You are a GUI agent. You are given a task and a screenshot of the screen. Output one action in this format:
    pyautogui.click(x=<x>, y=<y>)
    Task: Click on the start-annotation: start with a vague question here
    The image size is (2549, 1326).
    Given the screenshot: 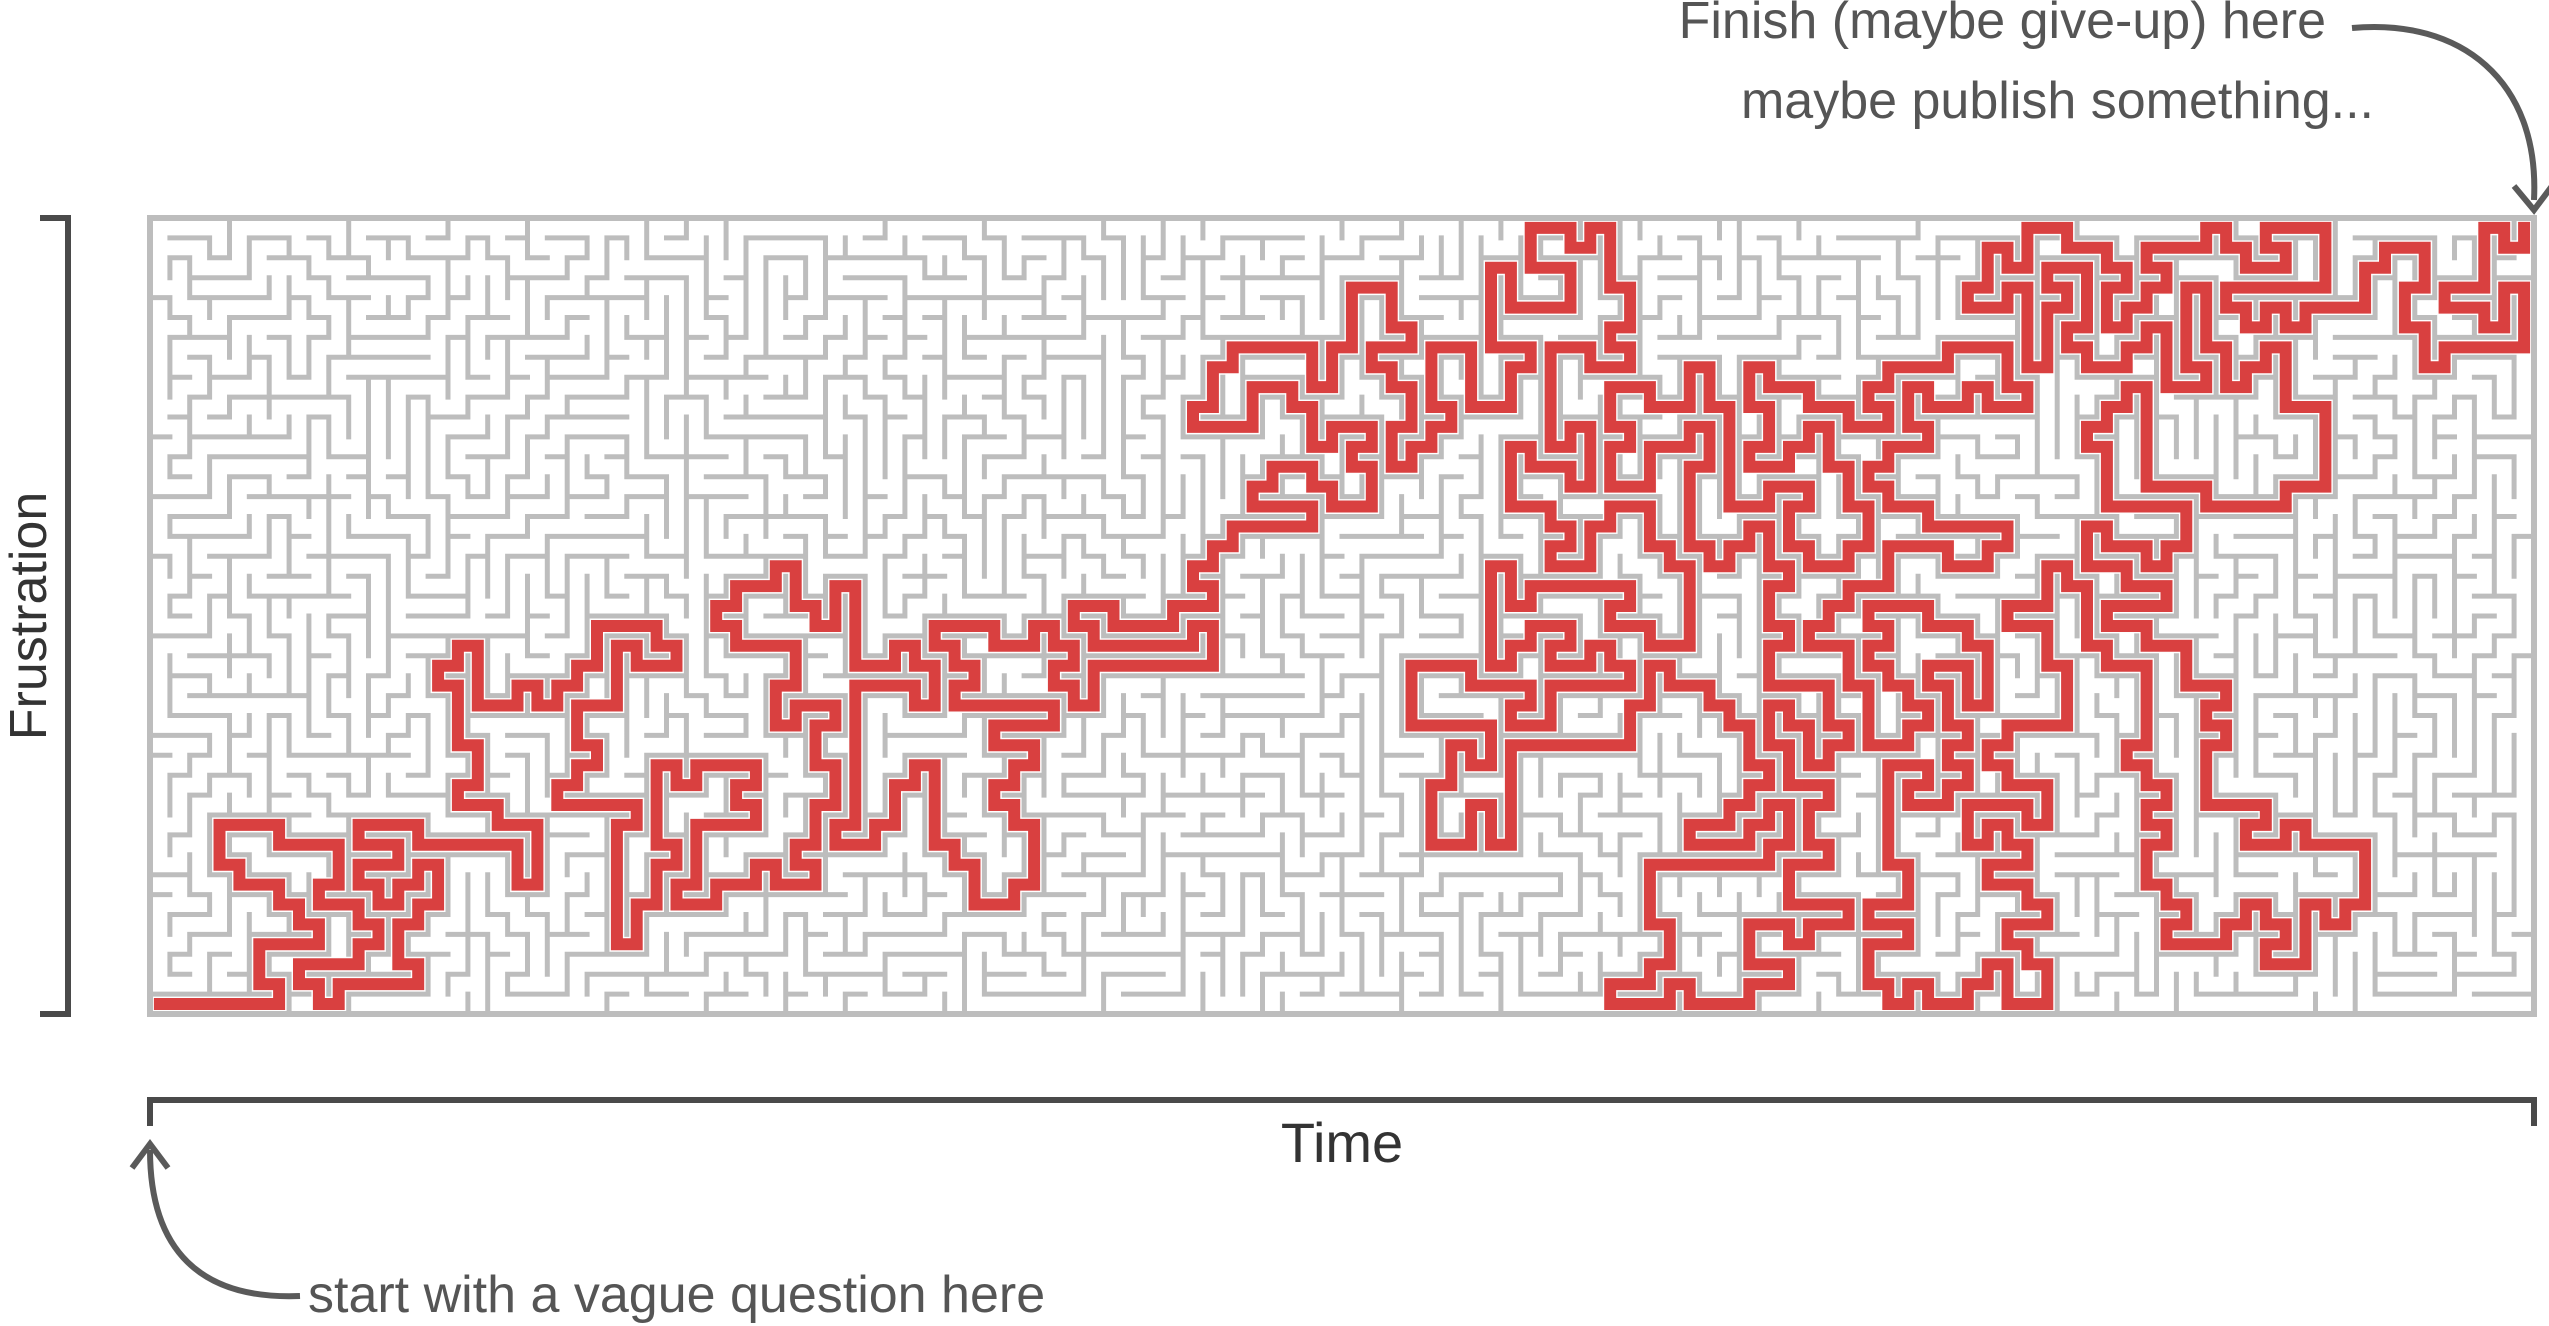 What is the action you would take?
    pyautogui.click(x=676, y=1295)
    